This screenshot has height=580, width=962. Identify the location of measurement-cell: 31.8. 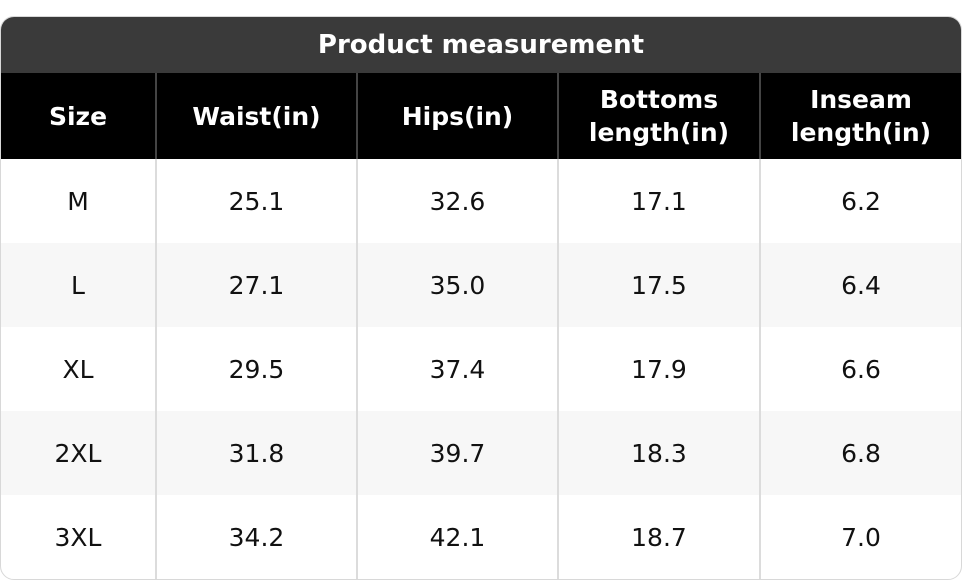
(256, 453).